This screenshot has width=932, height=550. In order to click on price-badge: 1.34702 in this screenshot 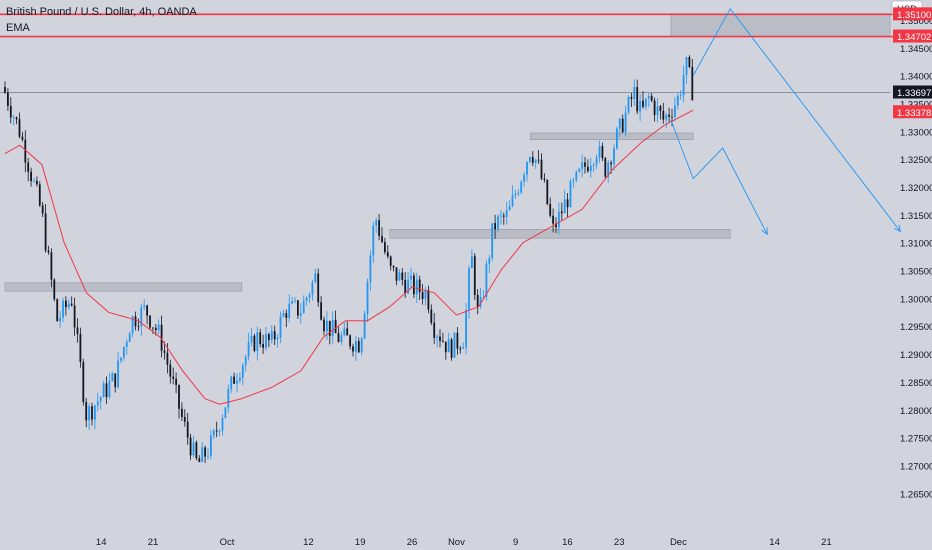, I will do `click(912, 36)`.